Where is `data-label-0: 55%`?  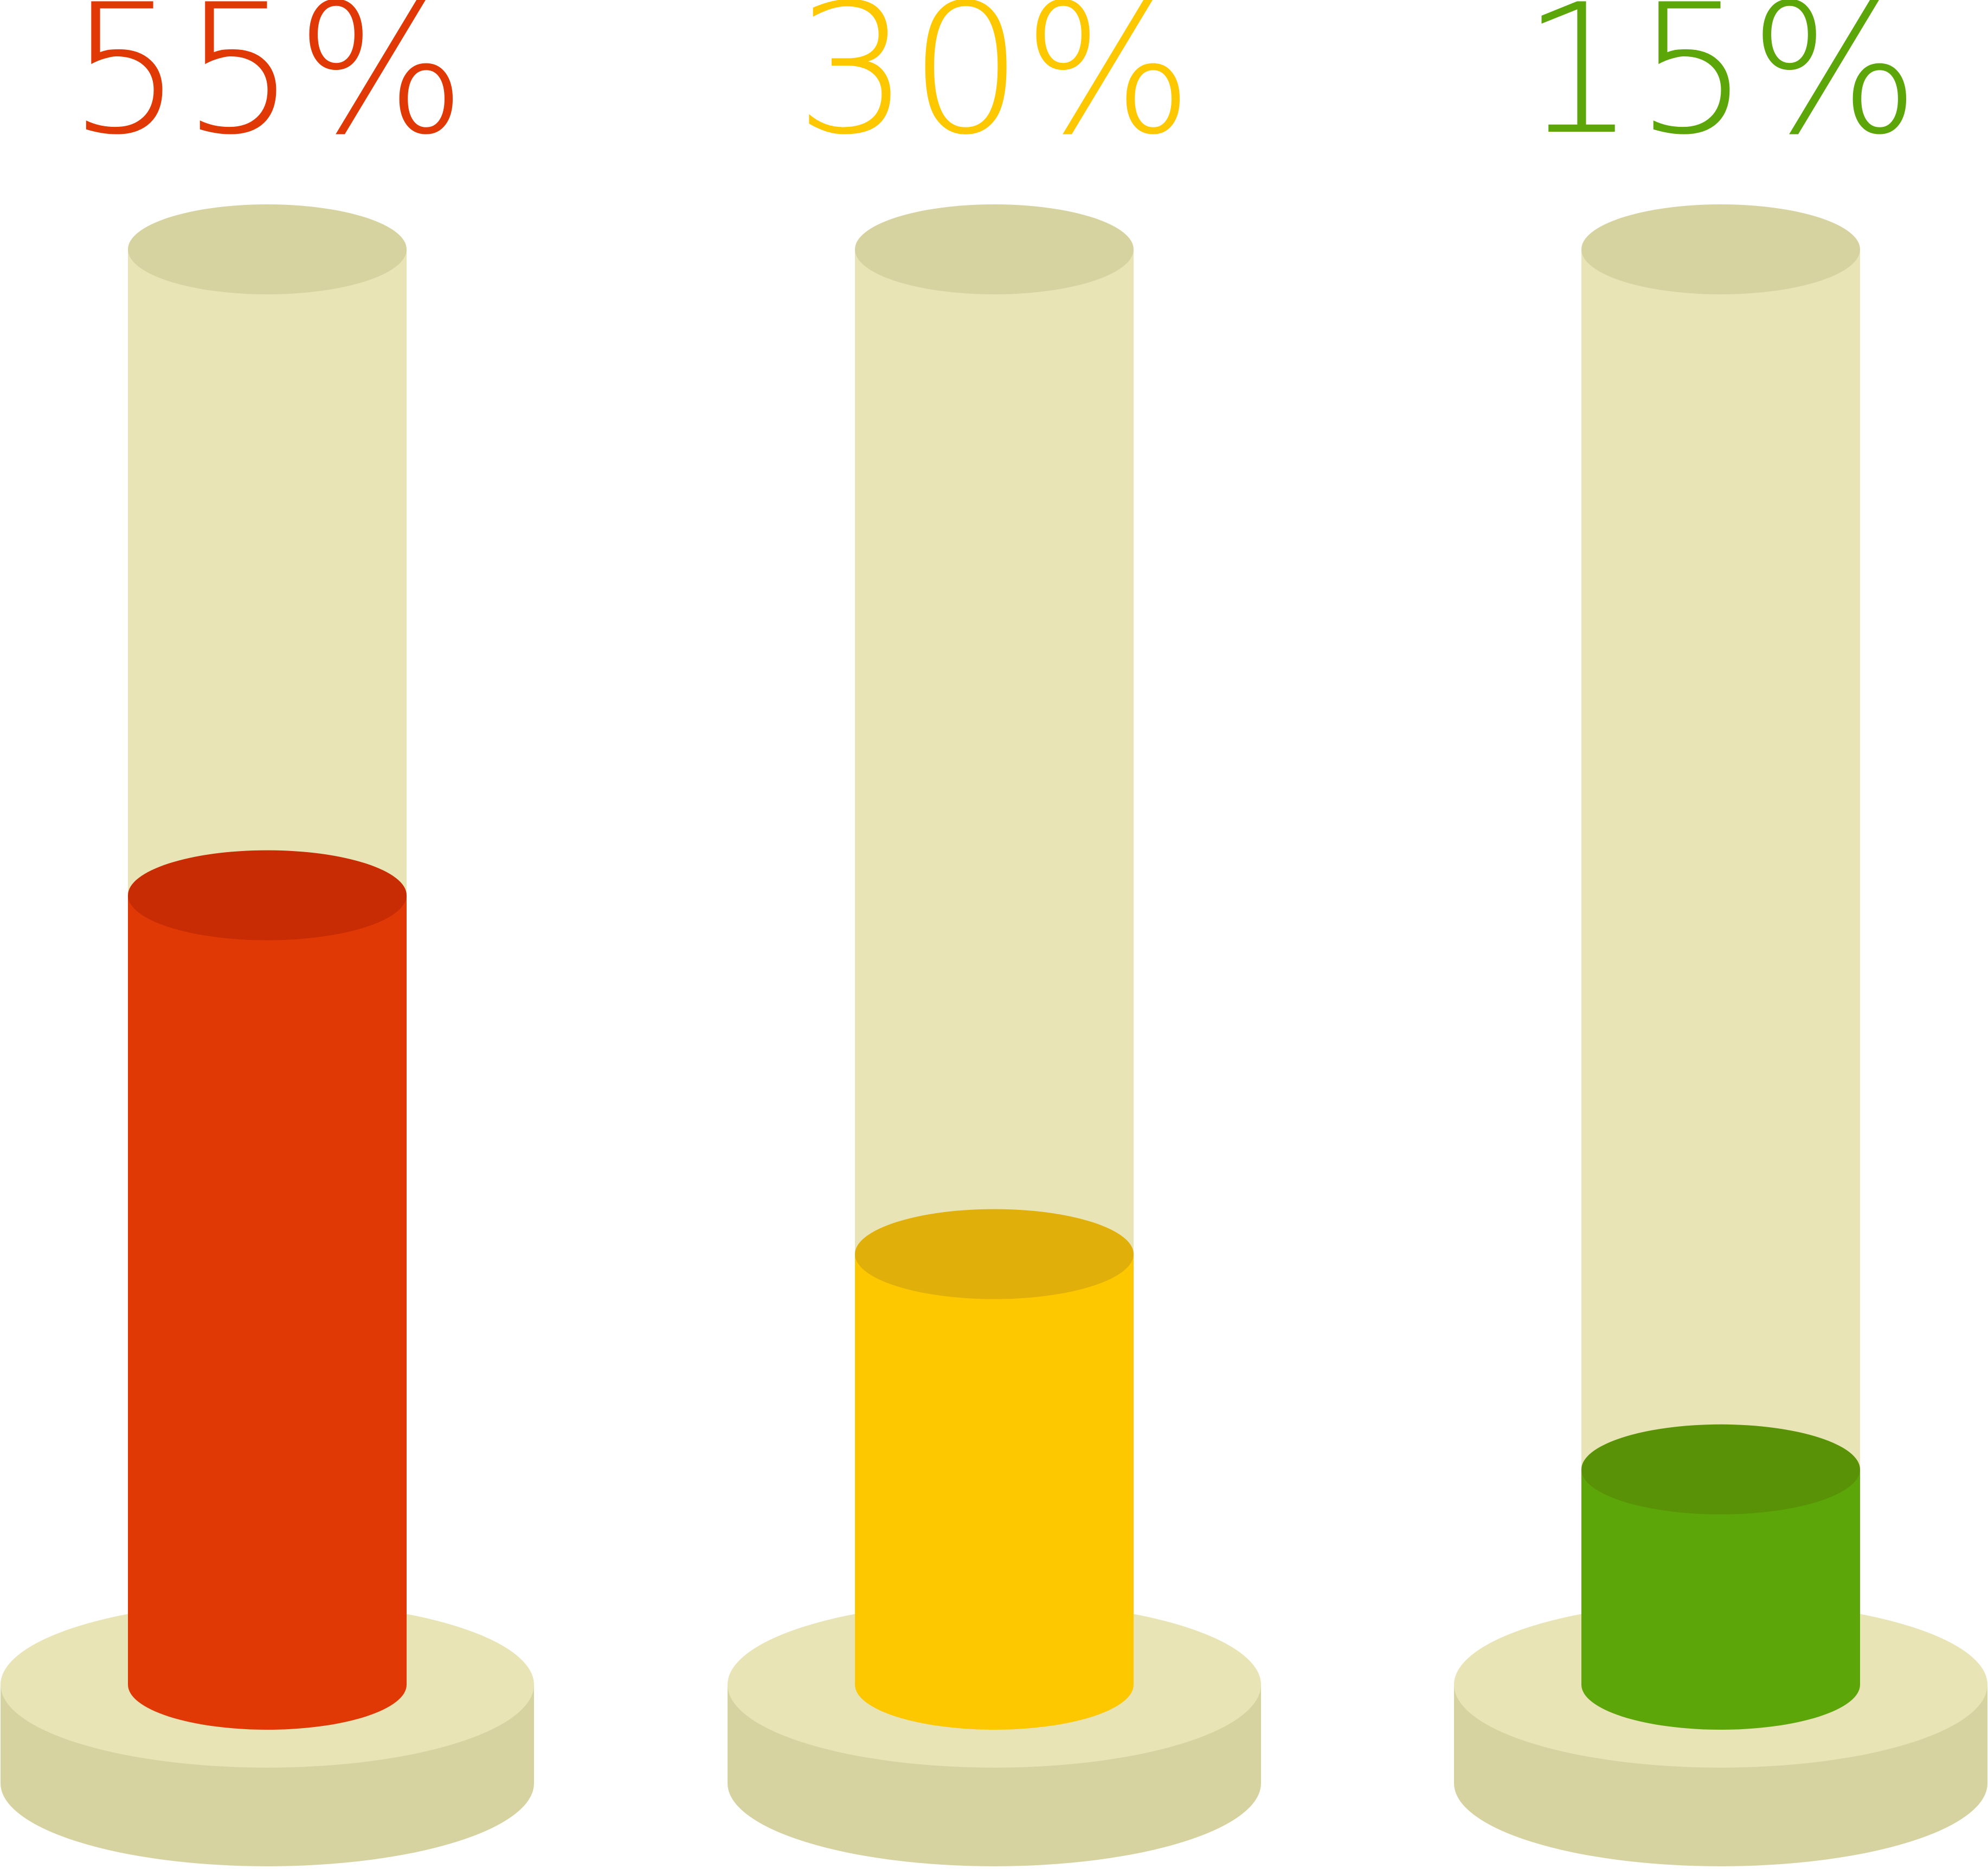 data-label-0: 55% is located at coordinates (267, 87).